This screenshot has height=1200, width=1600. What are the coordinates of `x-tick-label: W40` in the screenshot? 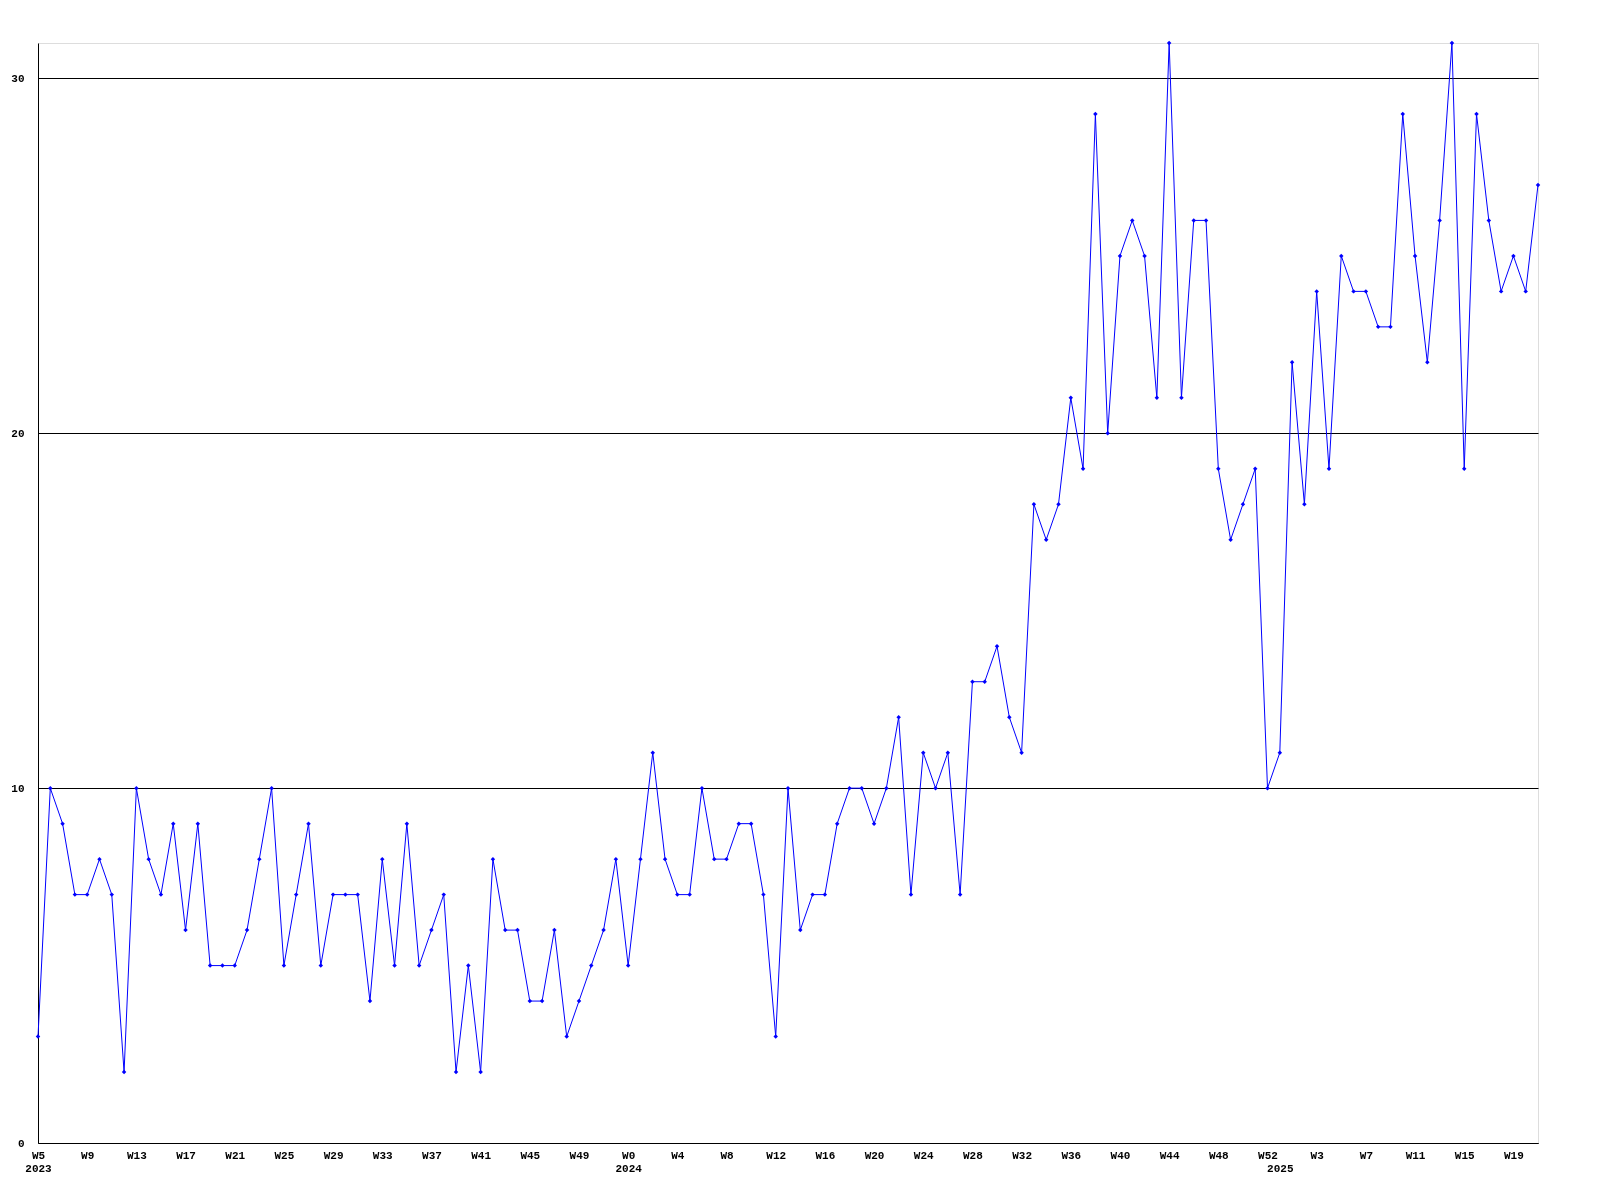 It's located at (1120, 1155).